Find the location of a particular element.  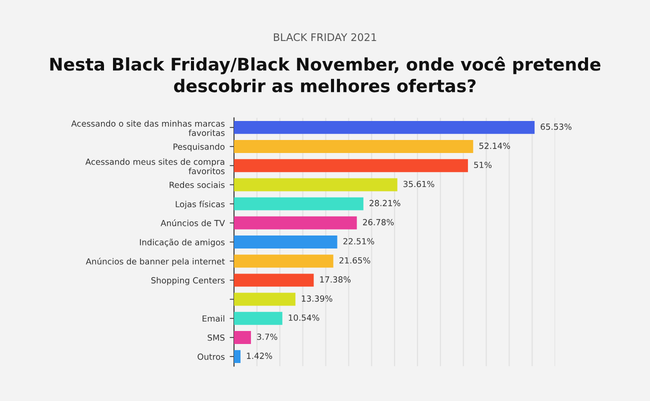

y-tick-label: SMS is located at coordinates (216, 337).